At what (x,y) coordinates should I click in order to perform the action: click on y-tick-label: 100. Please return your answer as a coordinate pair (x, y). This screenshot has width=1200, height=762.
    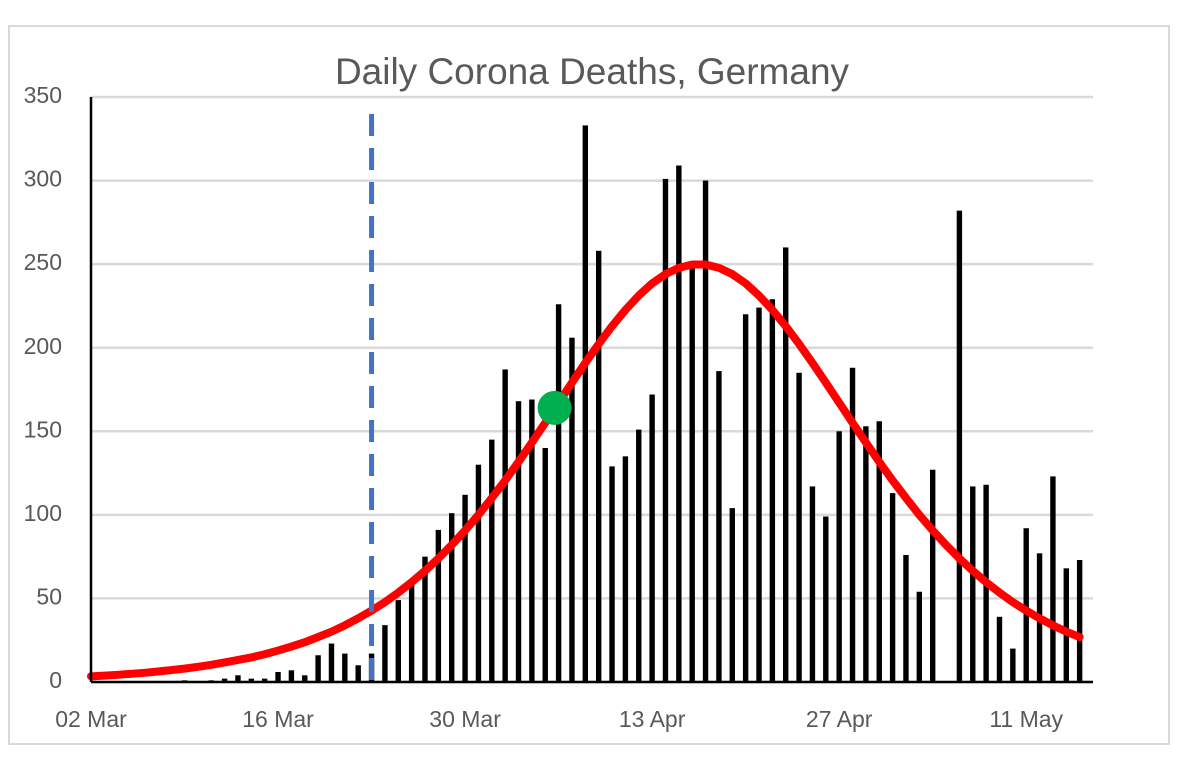
    Looking at the image, I should click on (43, 513).